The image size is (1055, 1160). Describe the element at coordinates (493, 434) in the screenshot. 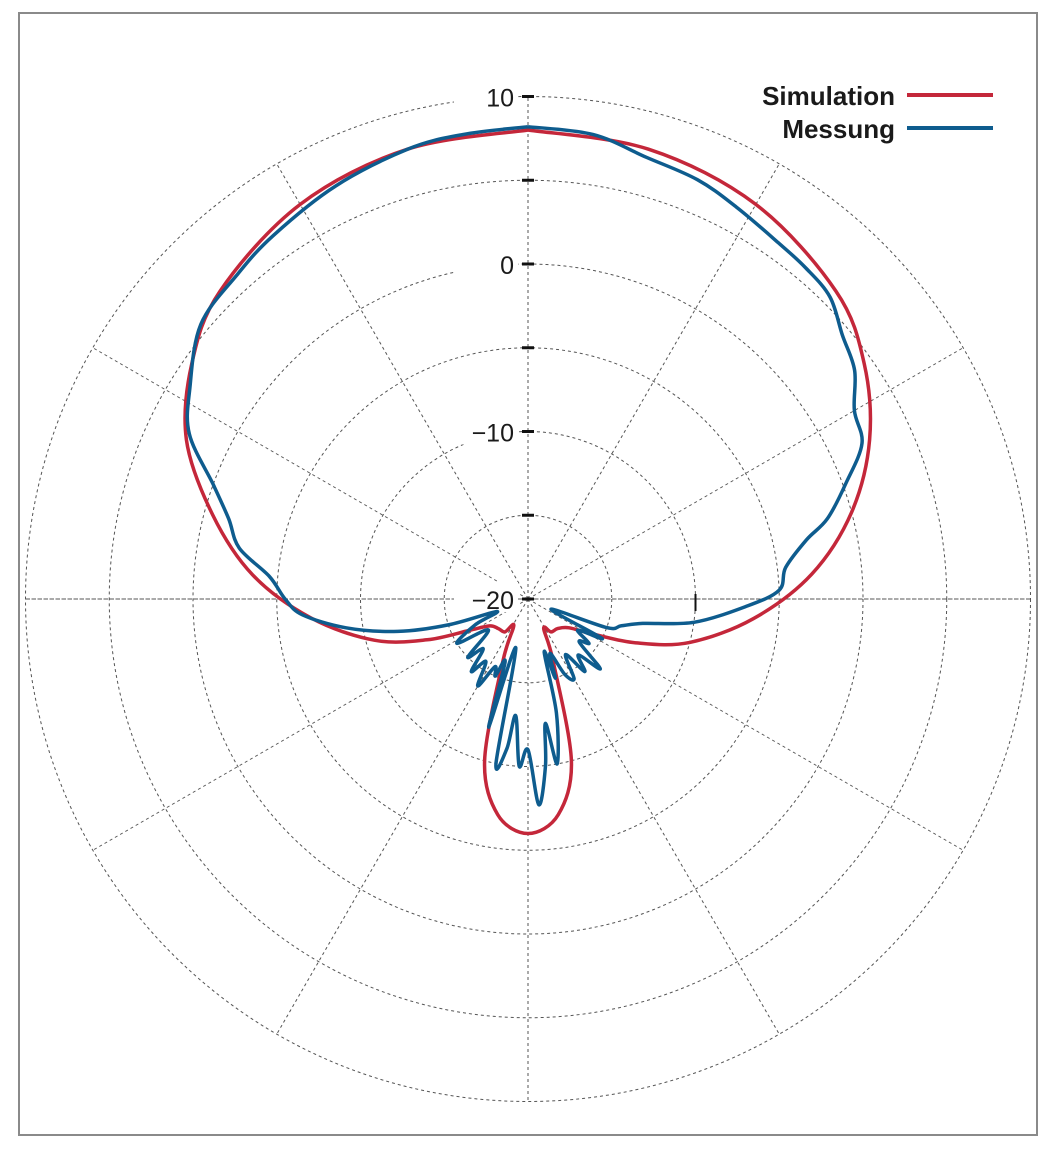

I see `tick-label: −10` at that location.